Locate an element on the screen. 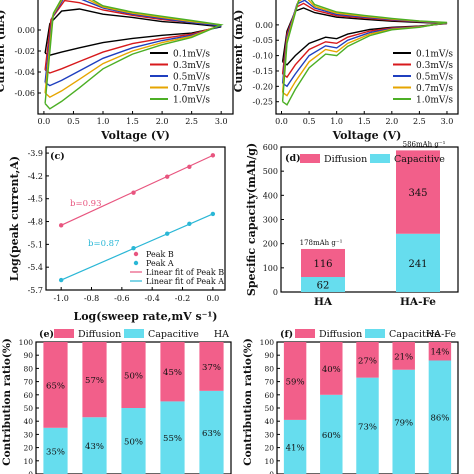 The height and width of the screenshot is (474, 474). bar-value-label: 116 is located at coordinates (322, 264).